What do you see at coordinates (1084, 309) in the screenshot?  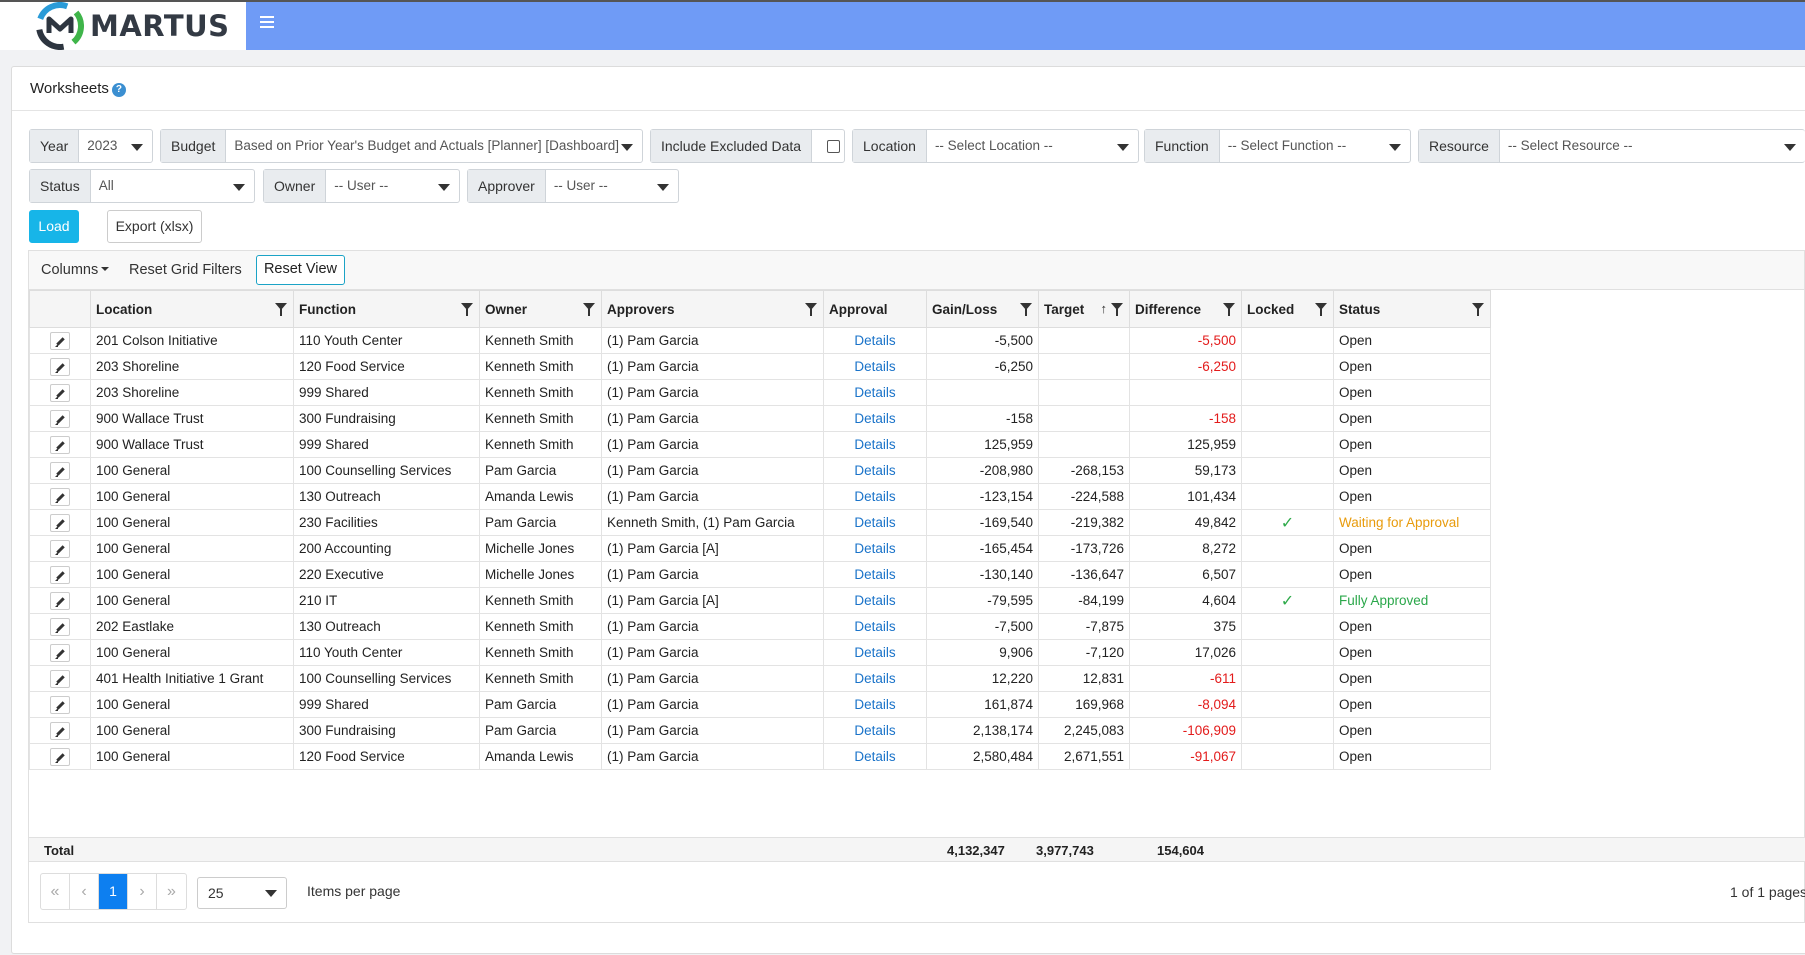 I see `column-header-target: Target ↑` at bounding box center [1084, 309].